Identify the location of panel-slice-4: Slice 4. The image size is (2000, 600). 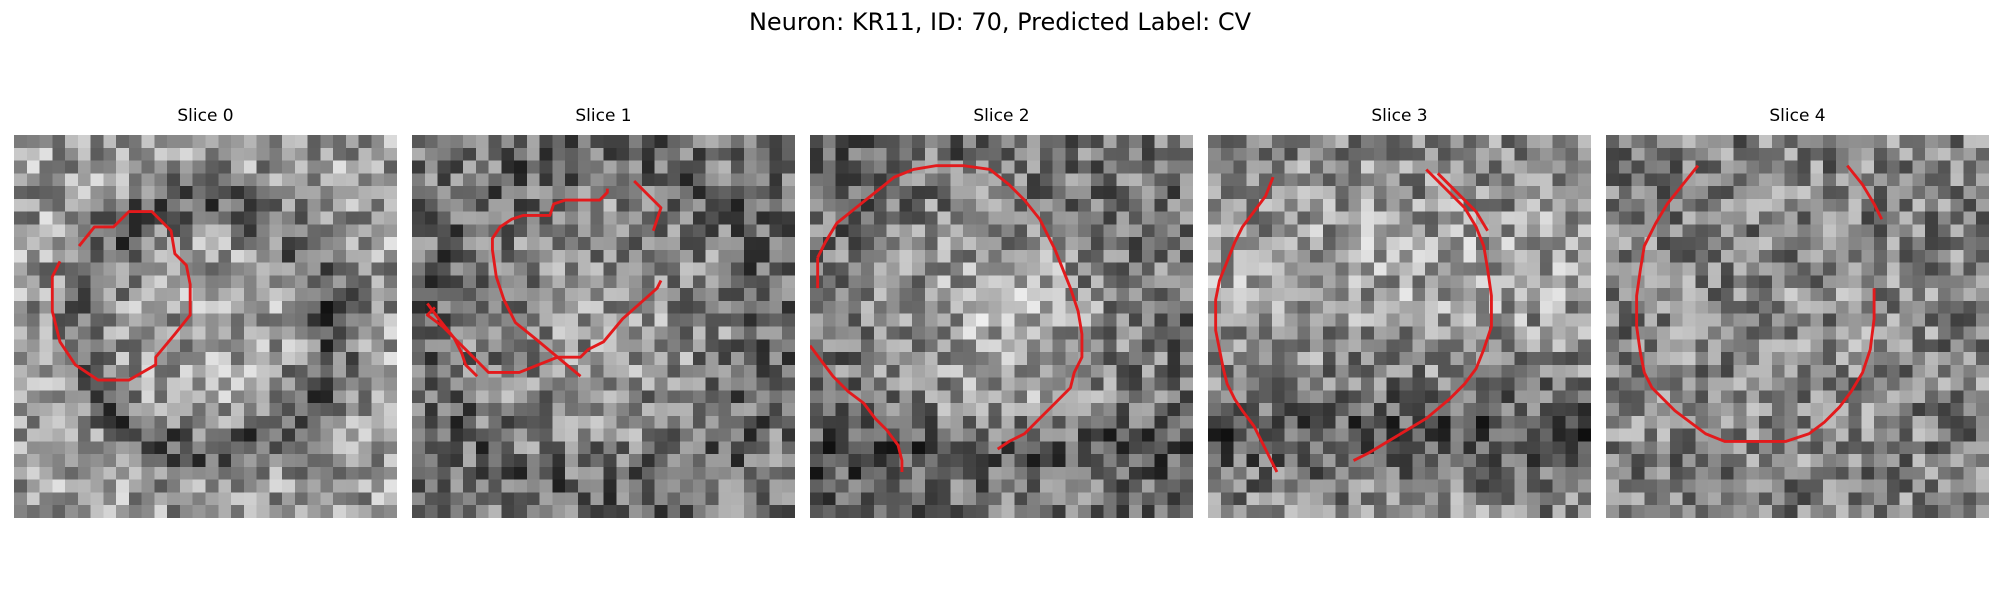
(1797, 312).